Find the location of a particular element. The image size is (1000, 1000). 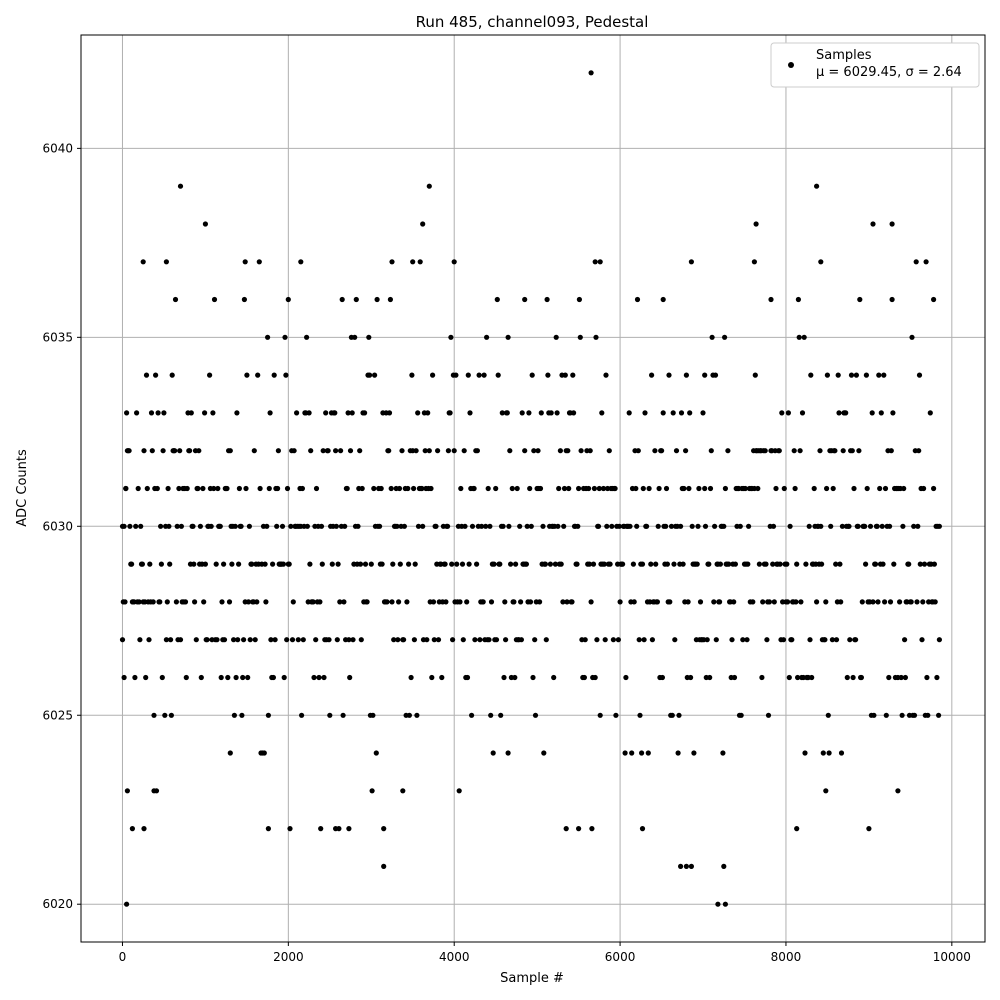

legend-stats: μ = 6029.45, σ = 2.64 is located at coordinates (889, 72).